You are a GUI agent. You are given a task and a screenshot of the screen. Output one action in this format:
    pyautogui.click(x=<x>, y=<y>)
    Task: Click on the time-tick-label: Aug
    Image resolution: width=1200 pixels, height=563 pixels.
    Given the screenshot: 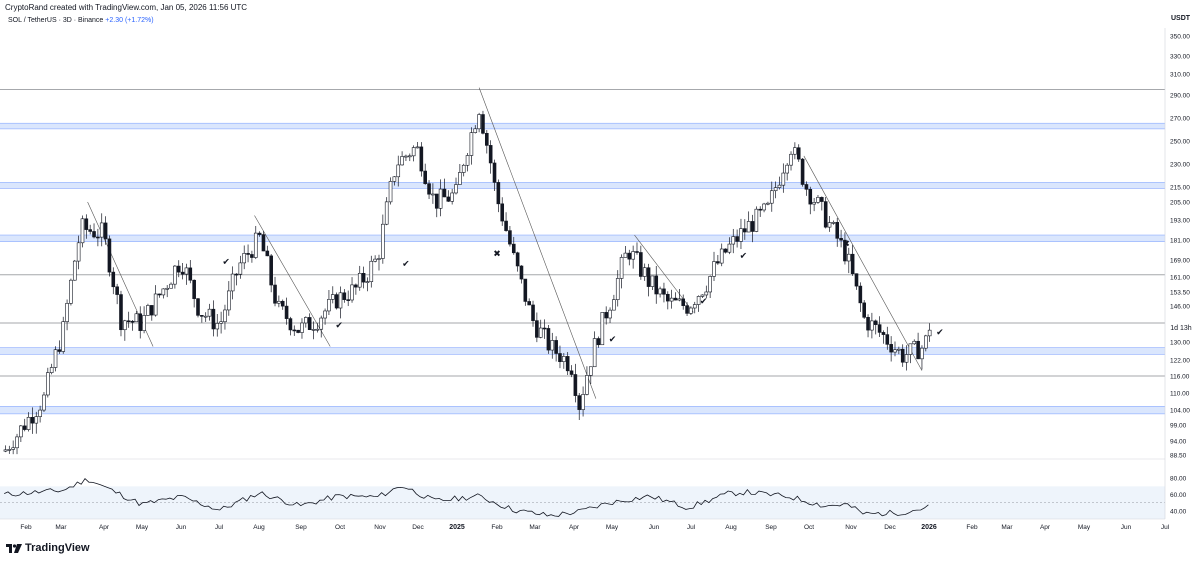 What is the action you would take?
    pyautogui.click(x=731, y=527)
    